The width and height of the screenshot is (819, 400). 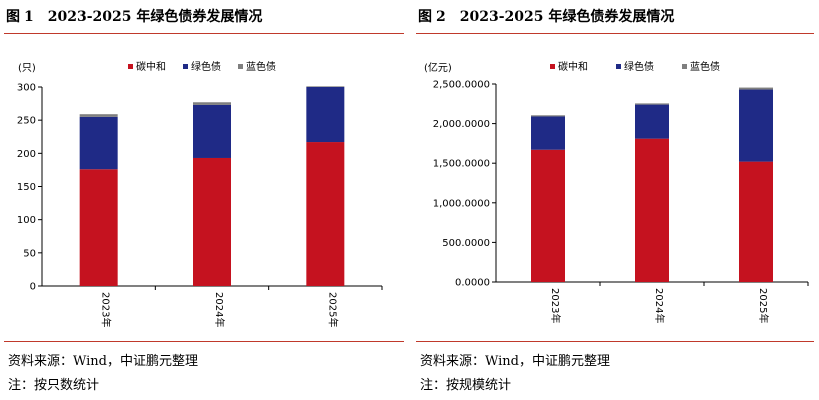 What do you see at coordinates (438, 67) in the screenshot?
I see `y-axis-unit-label: (亿元)` at bounding box center [438, 67].